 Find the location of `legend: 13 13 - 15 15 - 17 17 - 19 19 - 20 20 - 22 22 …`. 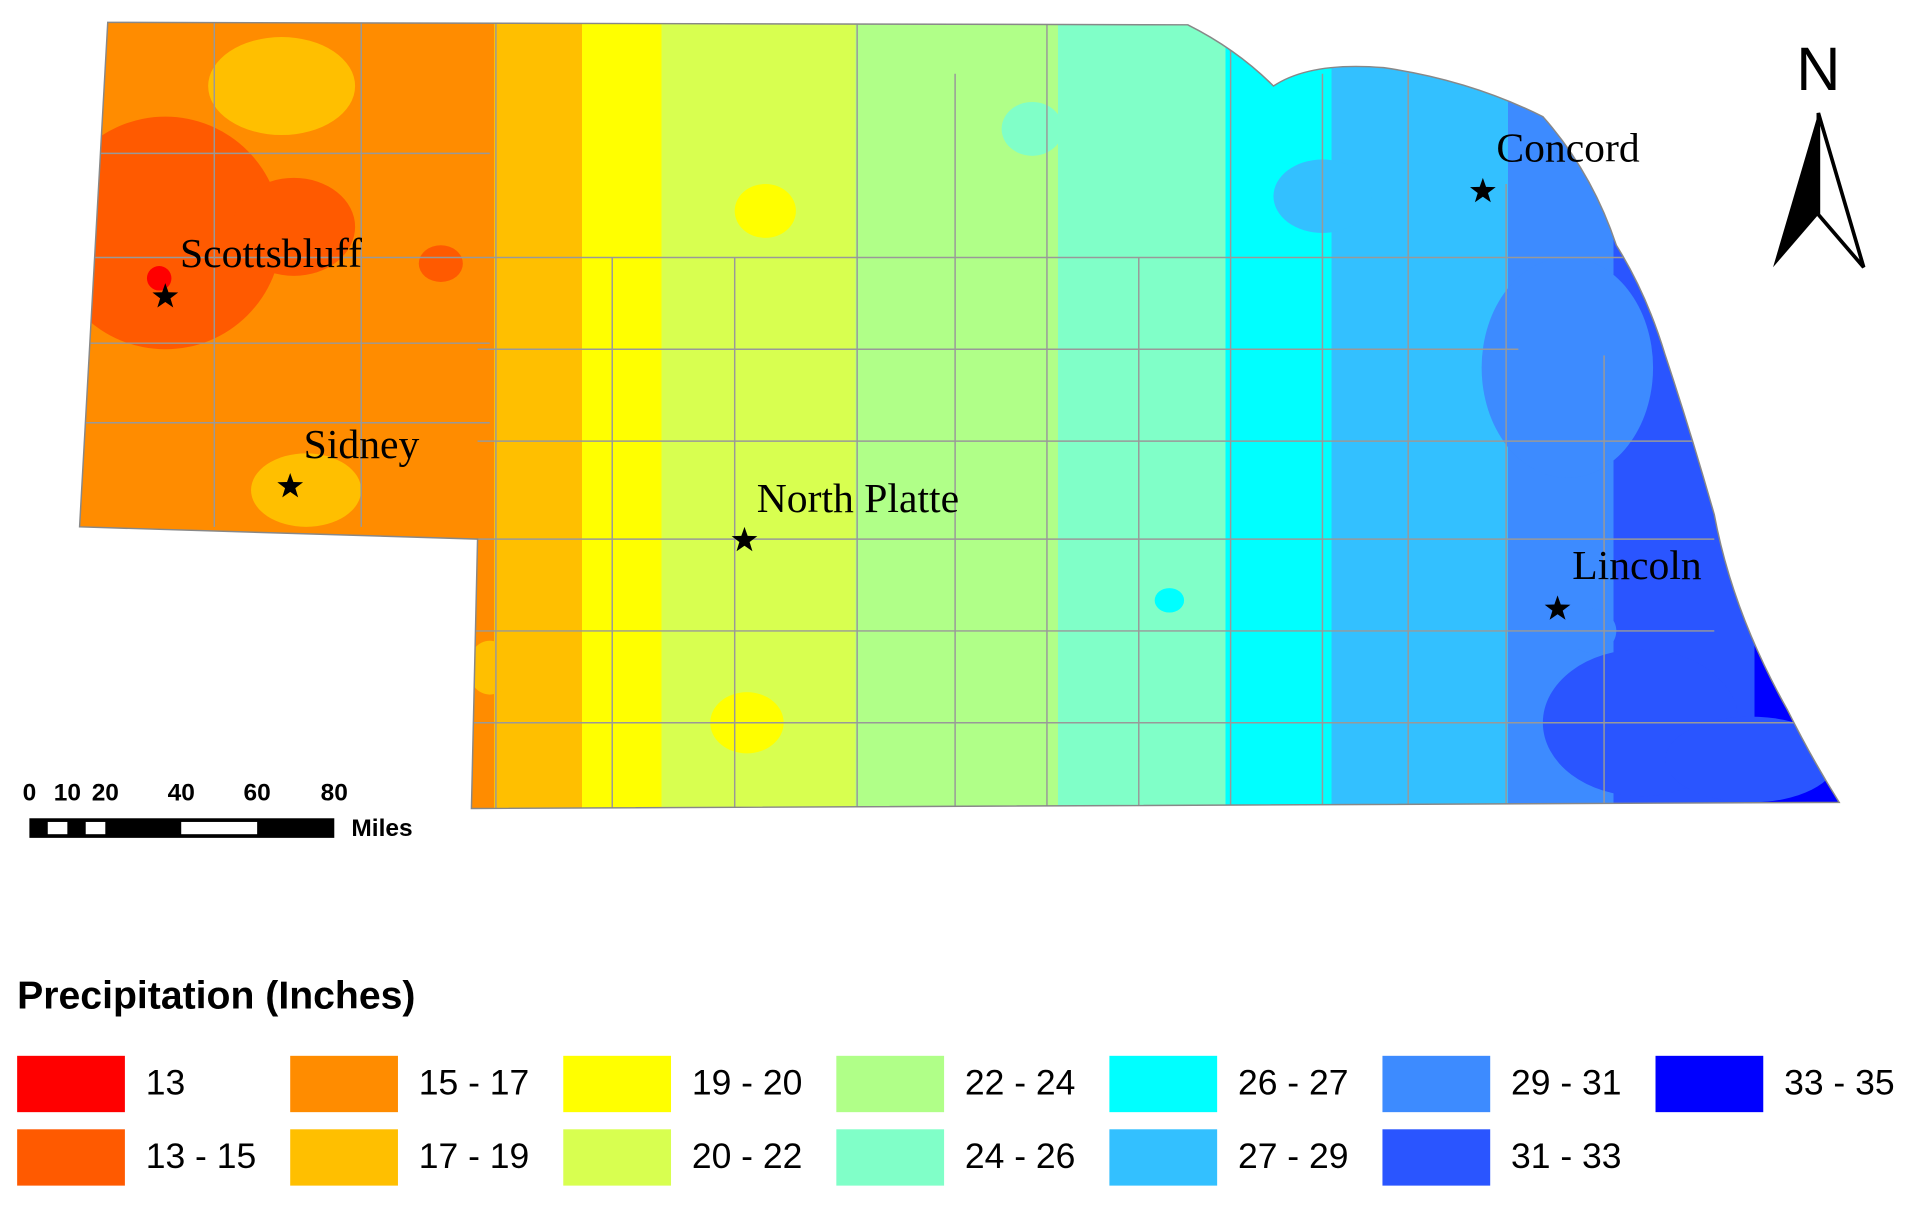

legend: 13 13 - 15 15 - 17 17 - 19 19 - 20 20 - 22 22 … is located at coordinates (956, 1120).